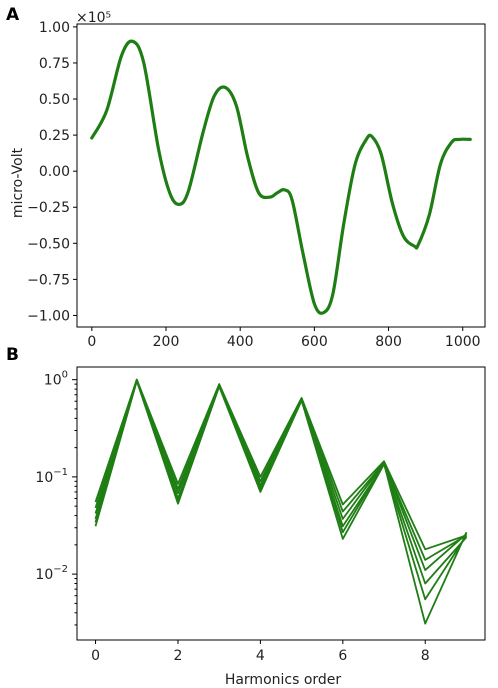 The image size is (498, 688). I want to click on panel-a-offset-text: ×10⁵, so click(93, 18).